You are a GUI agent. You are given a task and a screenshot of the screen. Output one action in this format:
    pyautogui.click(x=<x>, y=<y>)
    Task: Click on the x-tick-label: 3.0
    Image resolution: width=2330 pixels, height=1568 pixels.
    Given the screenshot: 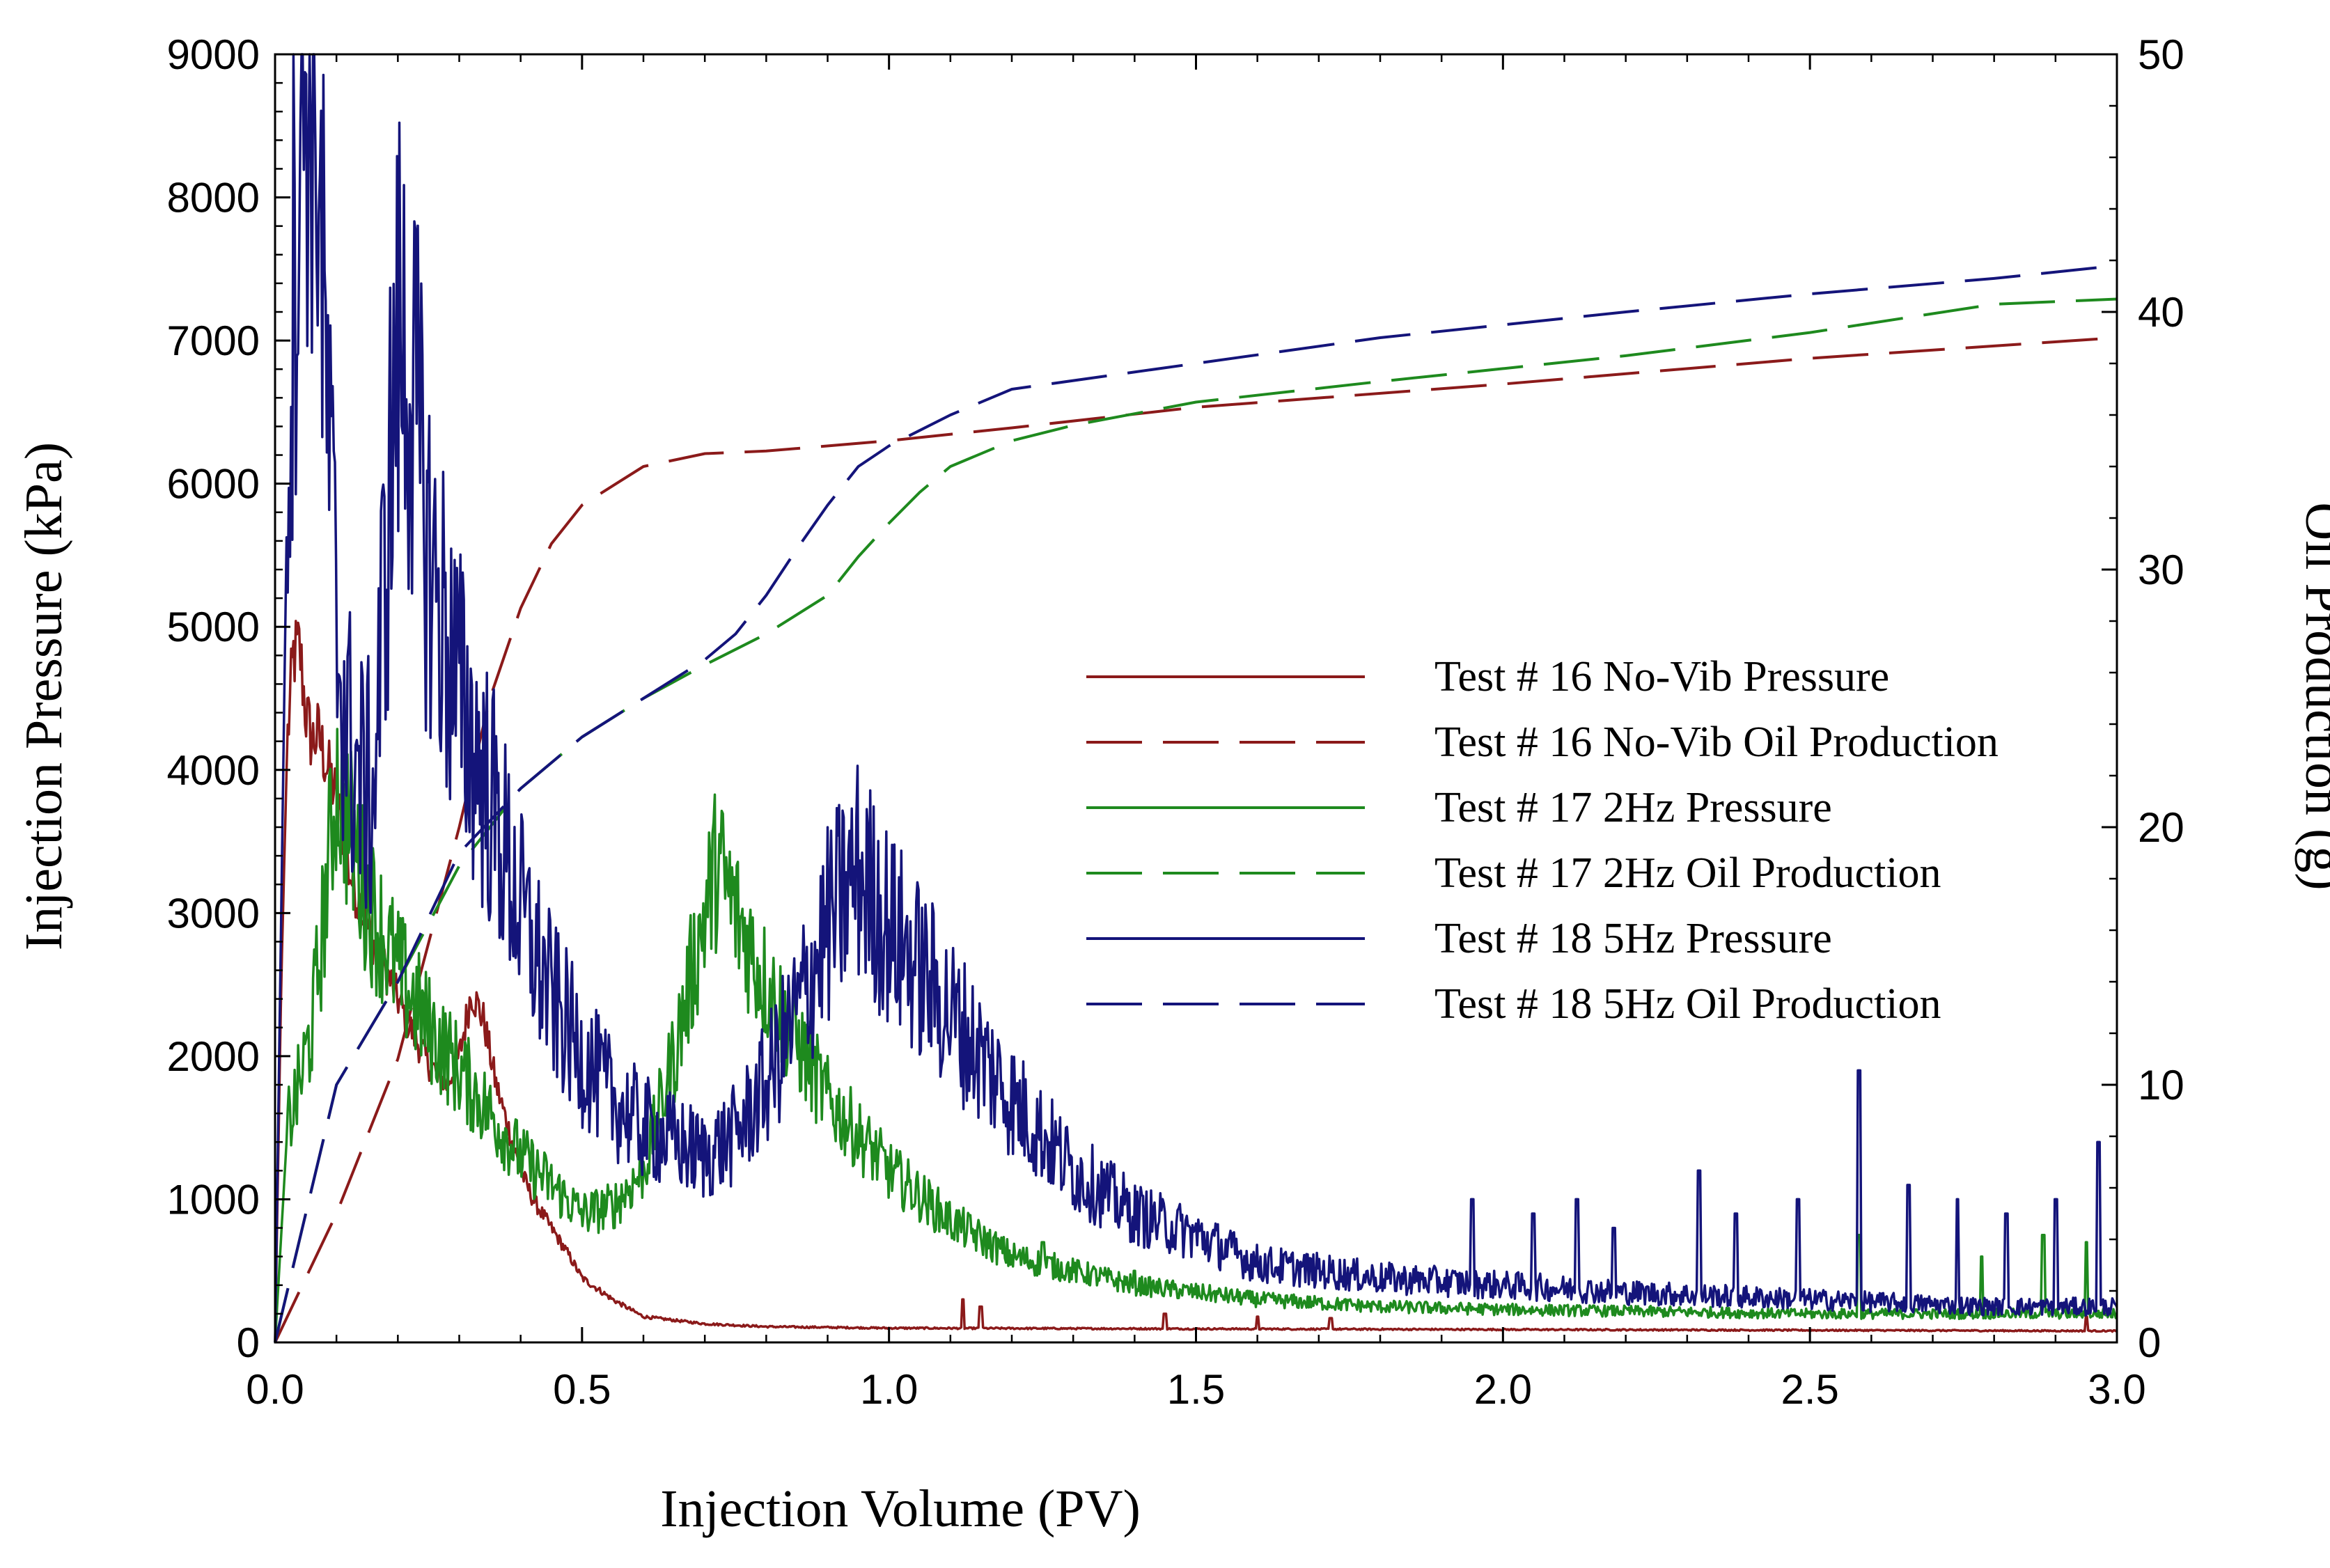 What is the action you would take?
    pyautogui.click(x=2116, y=1389)
    